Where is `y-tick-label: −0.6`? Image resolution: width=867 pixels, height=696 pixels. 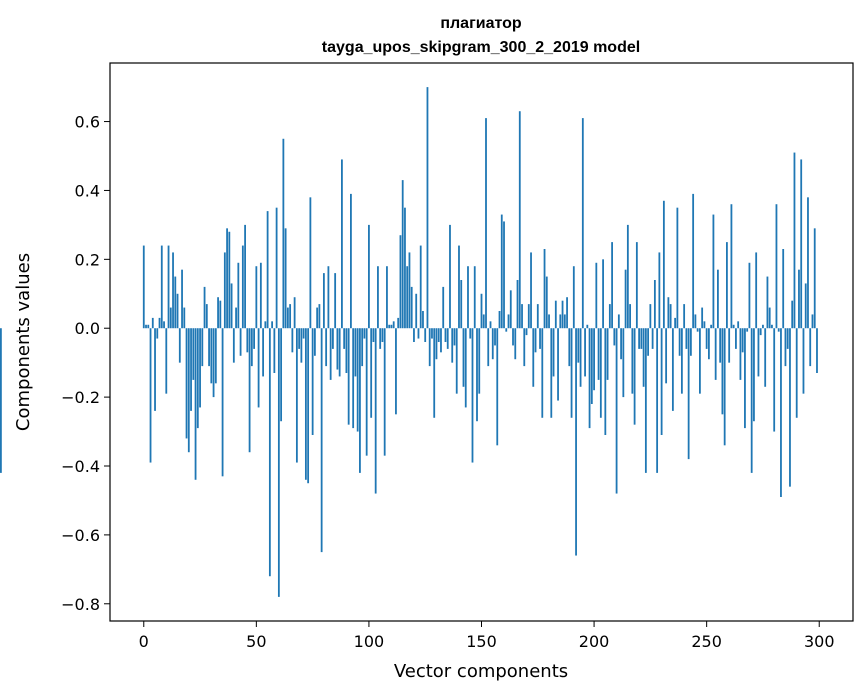
y-tick-label: −0.6 is located at coordinates (80, 535).